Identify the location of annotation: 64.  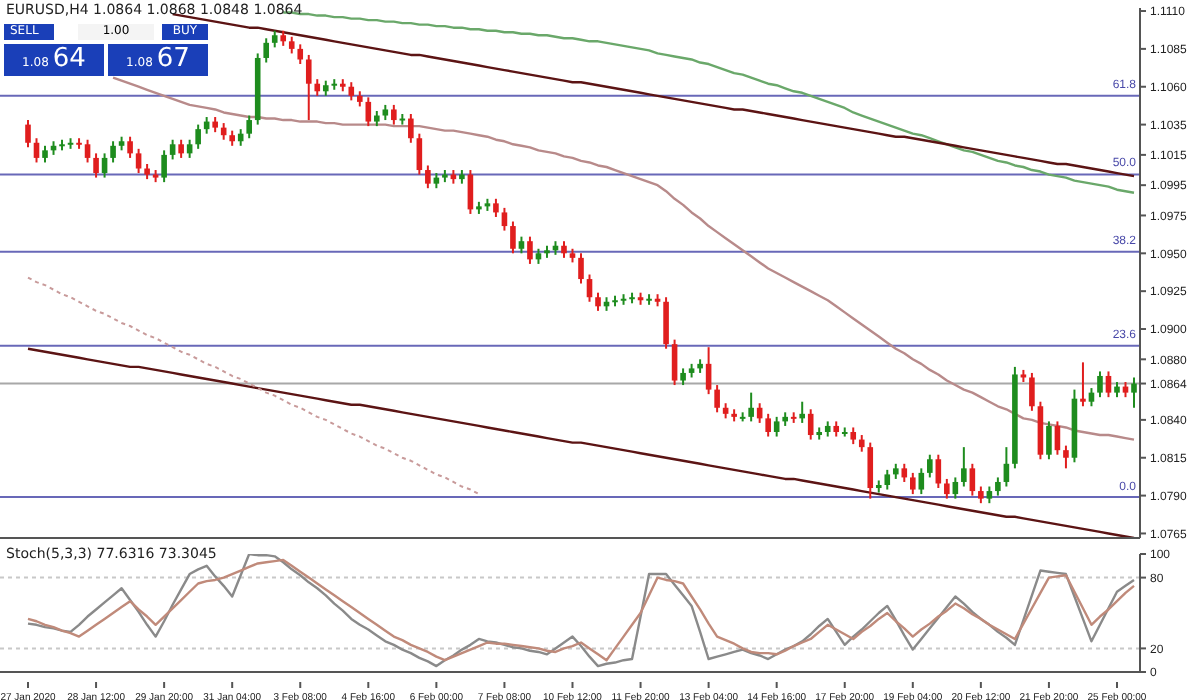
(69, 60).